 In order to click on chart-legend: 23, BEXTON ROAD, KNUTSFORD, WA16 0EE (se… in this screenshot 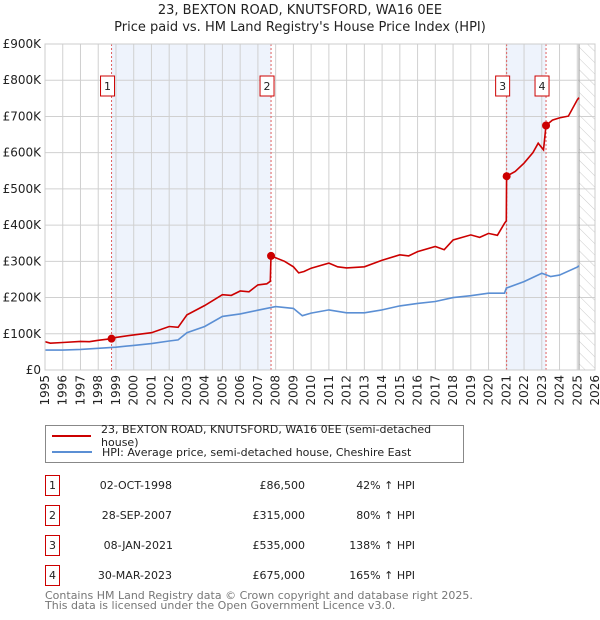, I will do `click(254, 443)`.